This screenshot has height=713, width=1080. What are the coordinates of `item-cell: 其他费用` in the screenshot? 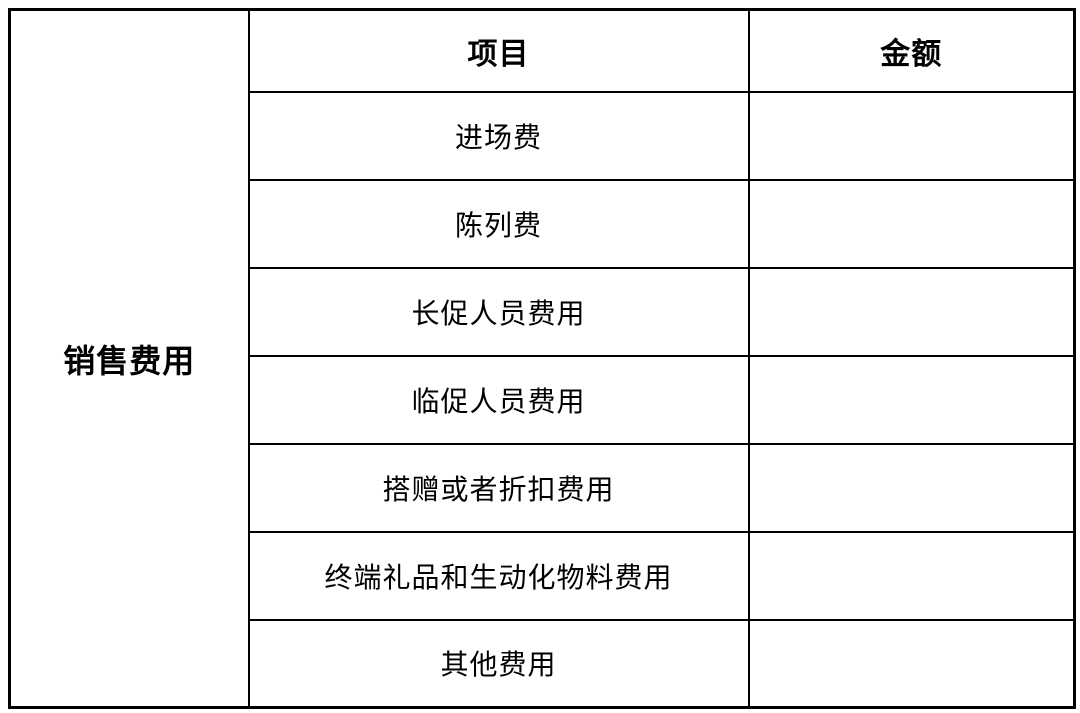 It's located at (498, 663).